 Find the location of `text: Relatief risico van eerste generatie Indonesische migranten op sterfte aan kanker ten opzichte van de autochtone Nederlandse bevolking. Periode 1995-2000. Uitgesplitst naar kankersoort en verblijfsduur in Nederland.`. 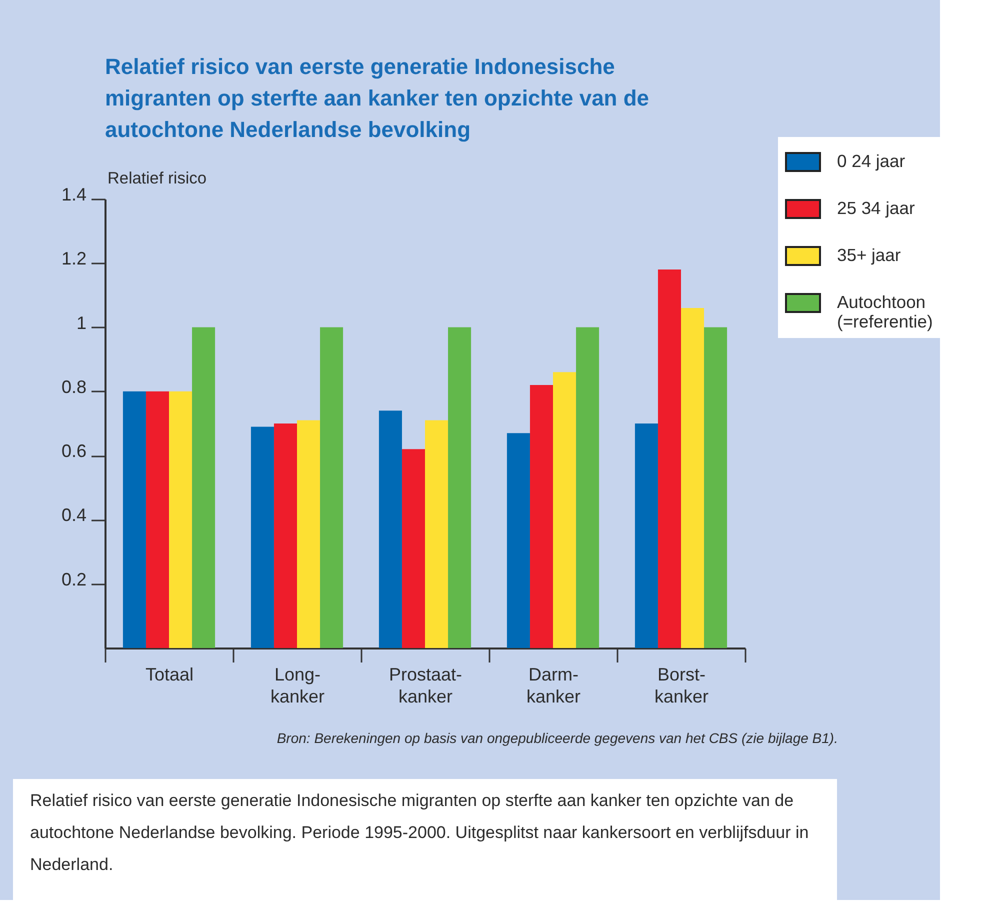

text: Relatief risico van eerste generatie Indonesische migranten op sterfte aan kanker ten opzichte van de autochtone Nederlandse bevolking. Periode 1995-2000. Uitgesplitst naar kankersoort en verblijfsduur in Nederland. is located at coordinates (419, 832).